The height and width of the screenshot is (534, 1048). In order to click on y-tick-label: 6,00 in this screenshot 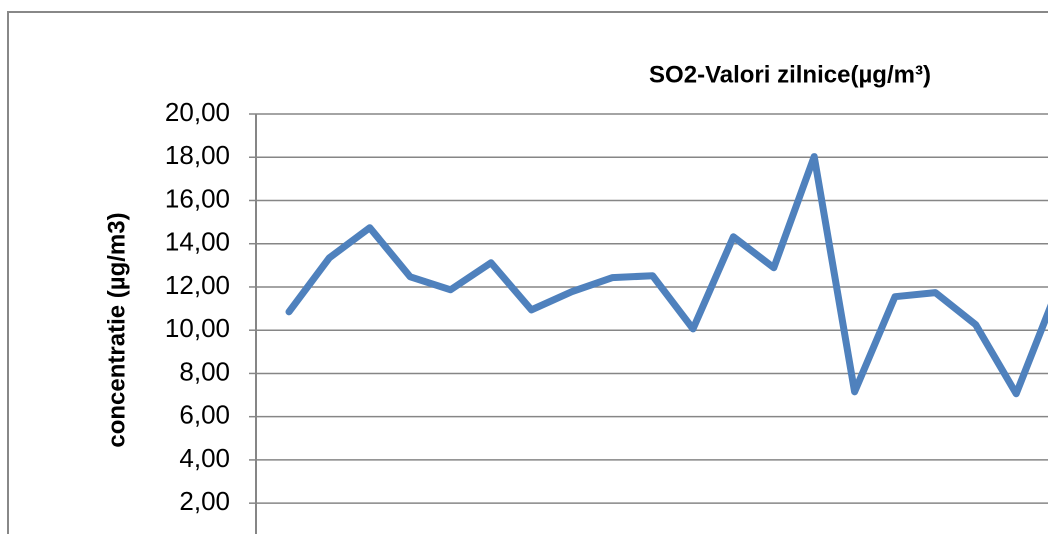, I will do `click(204, 415)`.